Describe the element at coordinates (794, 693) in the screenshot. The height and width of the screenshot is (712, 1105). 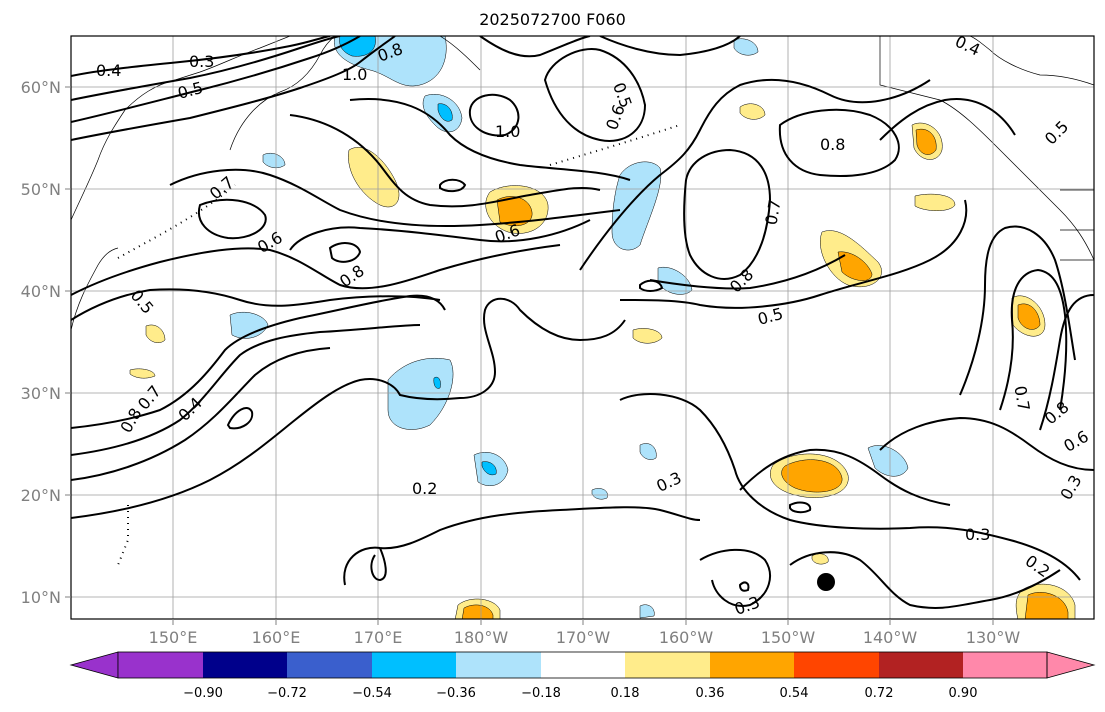
I see `colorbar-tick-label: 0.54` at that location.